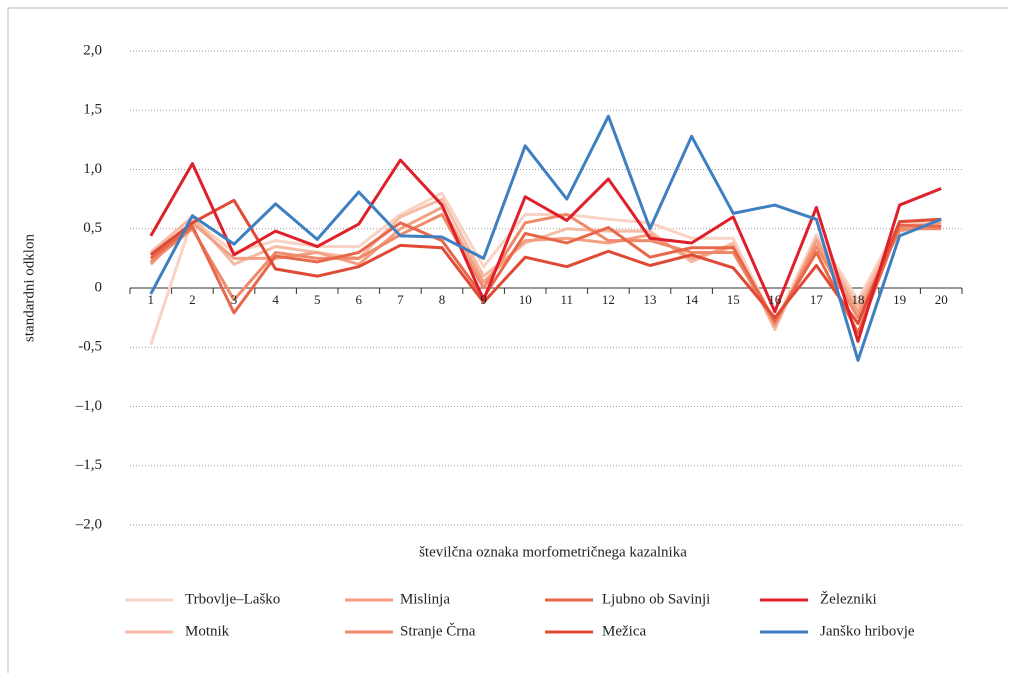  Describe the element at coordinates (442, 299) in the screenshot. I see `x-tick-label: 8` at that location.